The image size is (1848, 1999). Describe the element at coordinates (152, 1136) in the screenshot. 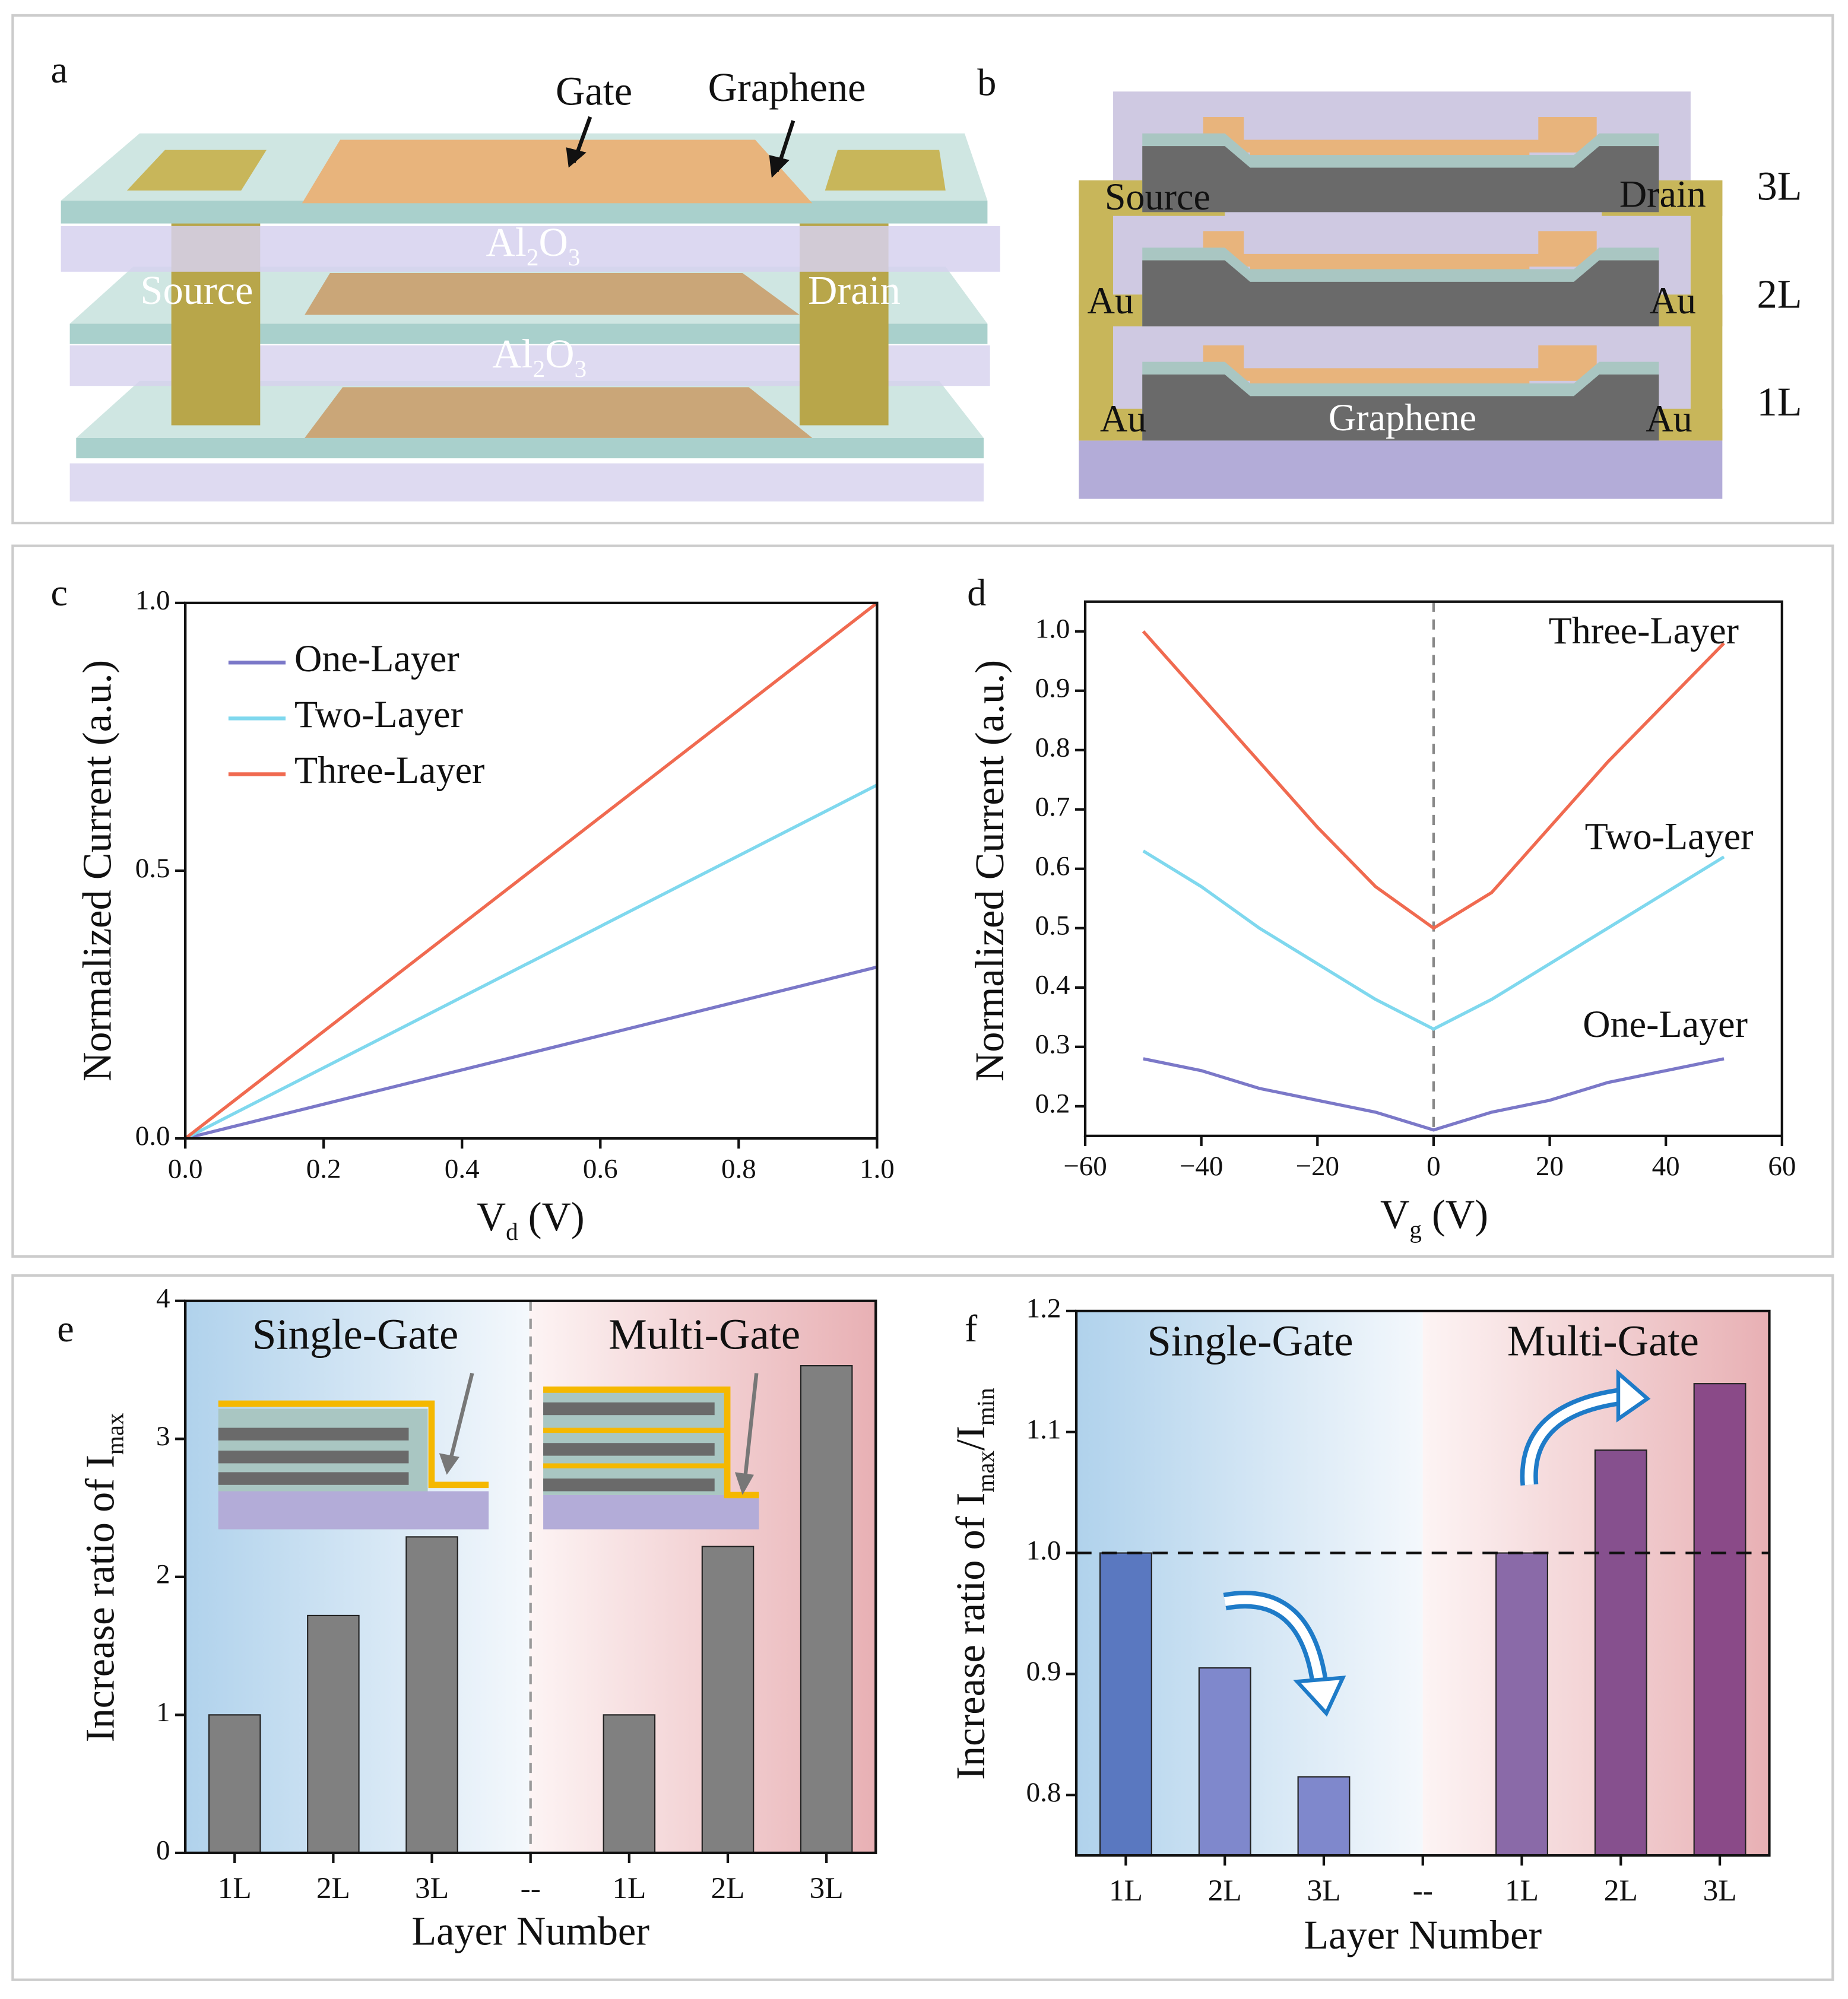

I see `y-tick-label: 0.0` at that location.